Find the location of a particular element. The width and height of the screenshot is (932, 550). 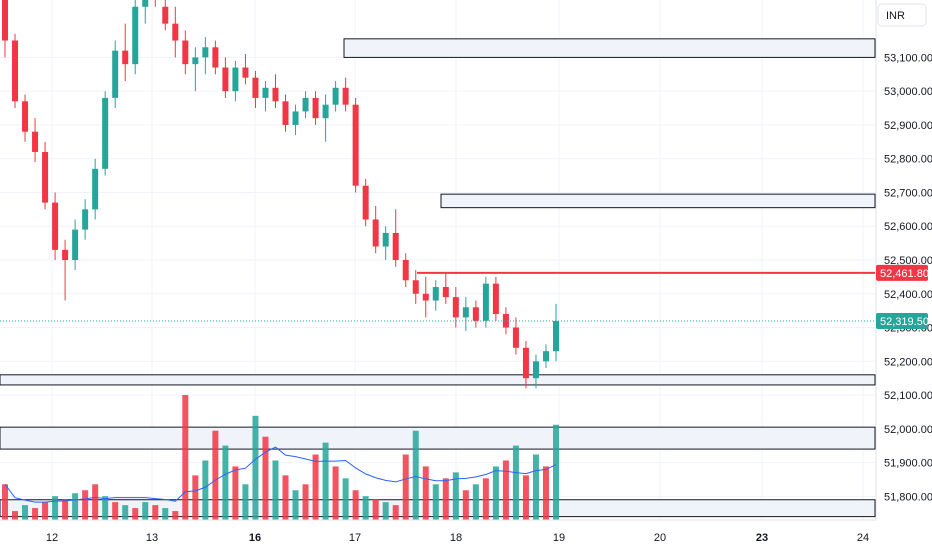

y-tick-label: 51,900.00 is located at coordinates (908, 464).